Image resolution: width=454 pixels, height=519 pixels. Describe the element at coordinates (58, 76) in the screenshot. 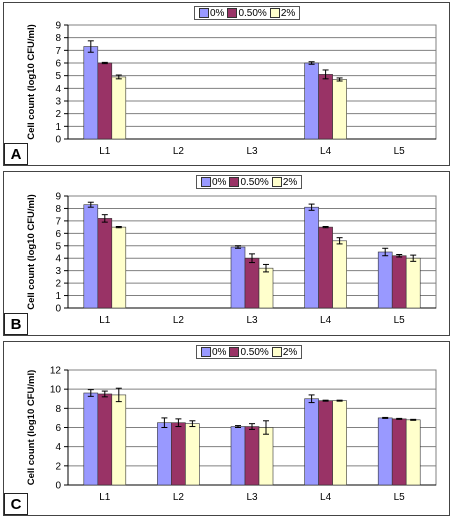

I see `y-tick-label: 5` at that location.